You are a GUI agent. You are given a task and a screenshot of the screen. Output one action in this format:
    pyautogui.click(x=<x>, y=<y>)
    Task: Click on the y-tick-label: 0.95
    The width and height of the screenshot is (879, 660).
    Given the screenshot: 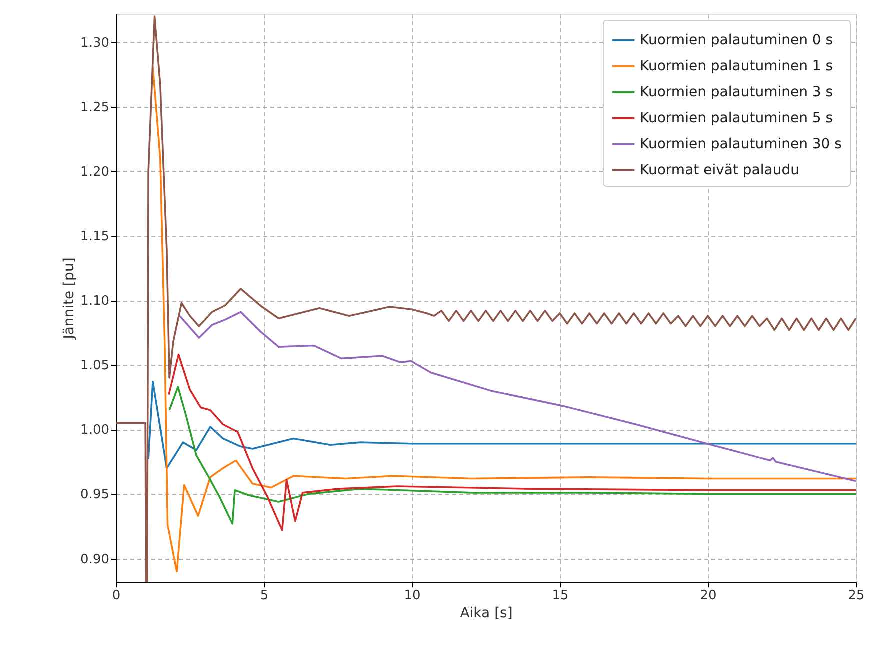 What is the action you would take?
    pyautogui.click(x=95, y=495)
    